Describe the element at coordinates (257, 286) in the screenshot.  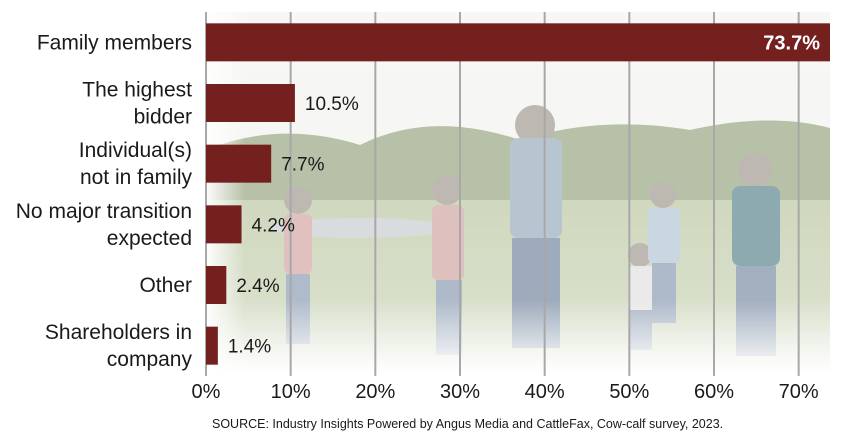
I see `value-label-4: 2.4%` at that location.